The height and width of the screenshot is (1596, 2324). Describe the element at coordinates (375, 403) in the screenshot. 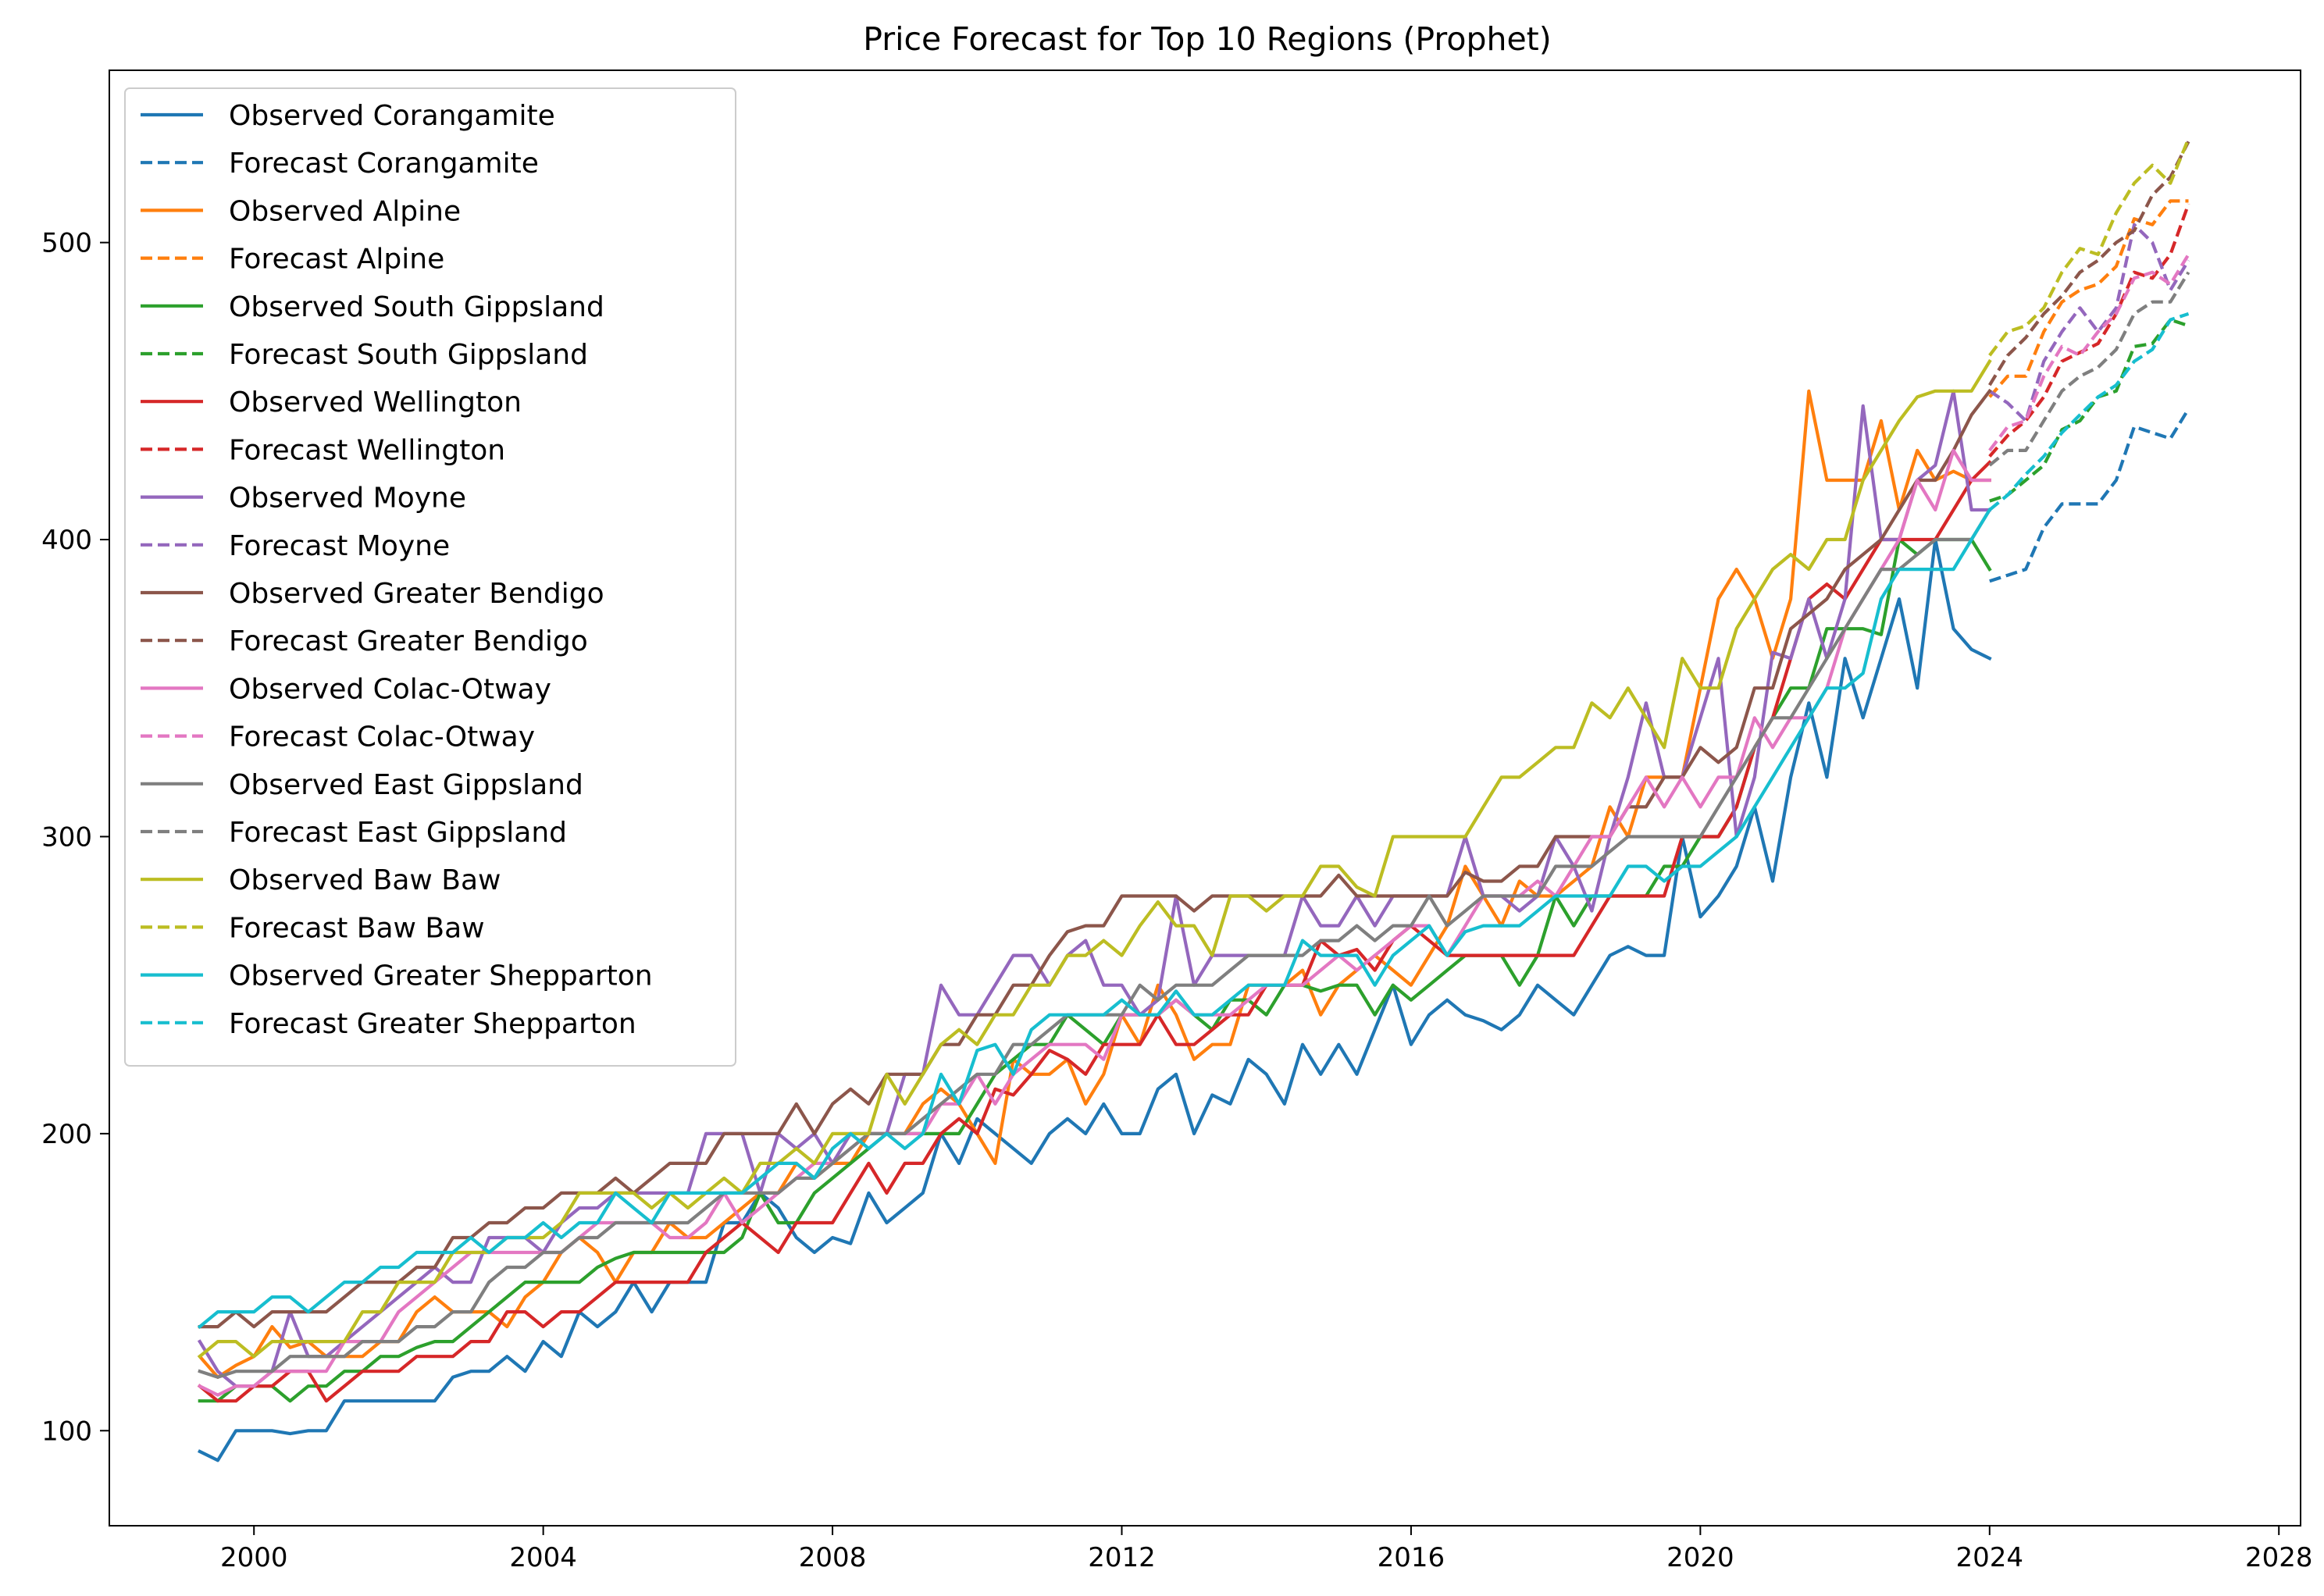

I see `legend-label-observed-wellington: Observed Wellington` at that location.